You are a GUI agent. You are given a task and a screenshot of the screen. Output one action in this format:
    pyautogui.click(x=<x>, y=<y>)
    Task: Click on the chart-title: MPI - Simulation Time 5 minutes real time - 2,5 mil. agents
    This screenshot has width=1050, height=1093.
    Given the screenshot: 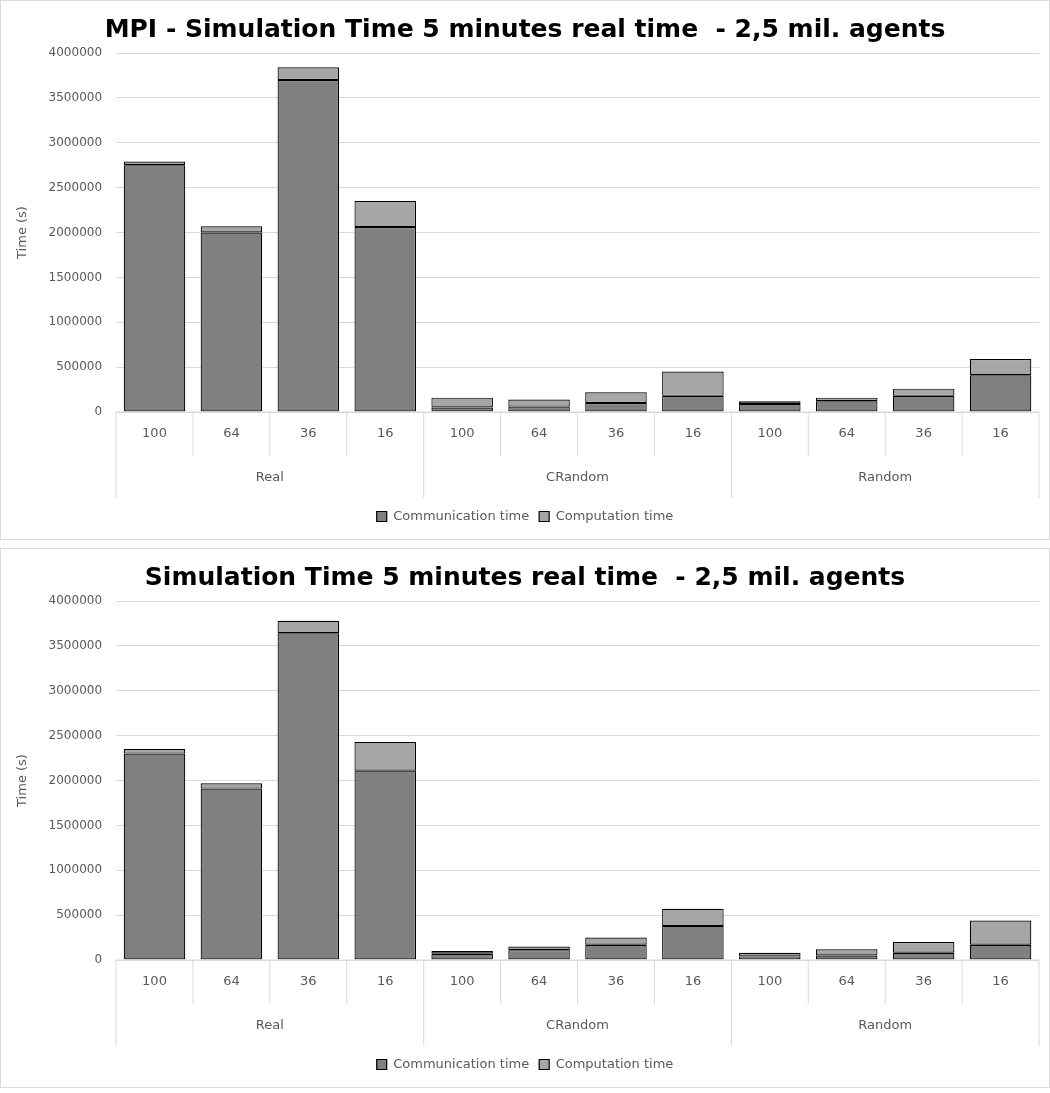 What is the action you would take?
    pyautogui.click(x=525, y=28)
    